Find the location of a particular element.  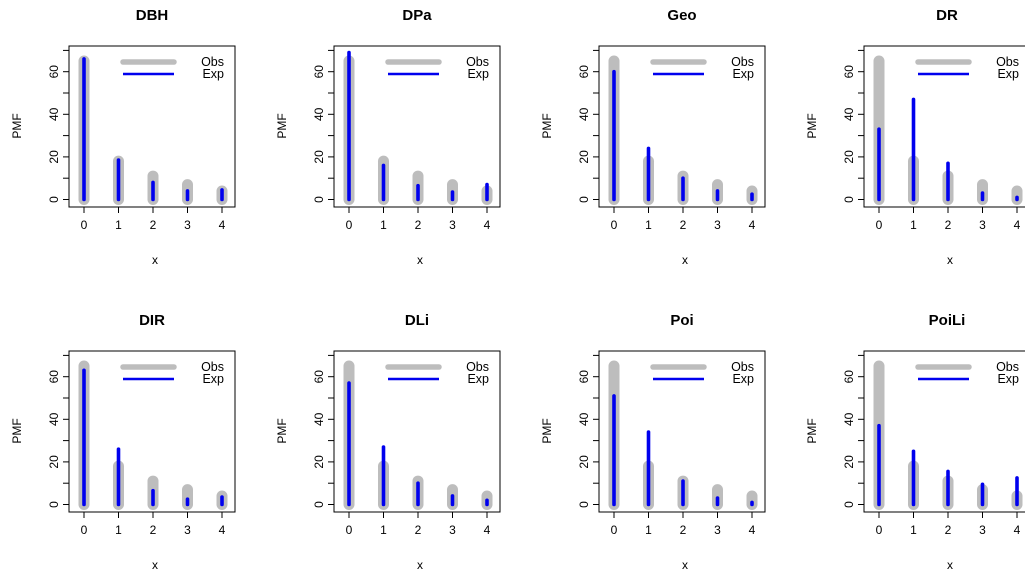

panel-title: DLi is located at coordinates (417, 320).